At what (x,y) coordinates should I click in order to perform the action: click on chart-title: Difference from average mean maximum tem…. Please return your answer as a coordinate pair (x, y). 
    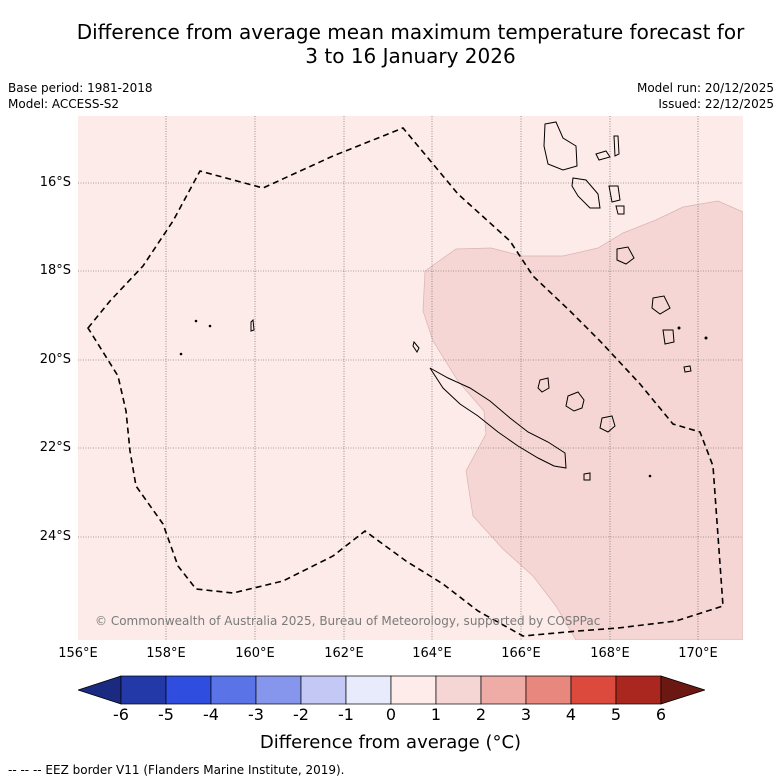
    Looking at the image, I should click on (390, 44).